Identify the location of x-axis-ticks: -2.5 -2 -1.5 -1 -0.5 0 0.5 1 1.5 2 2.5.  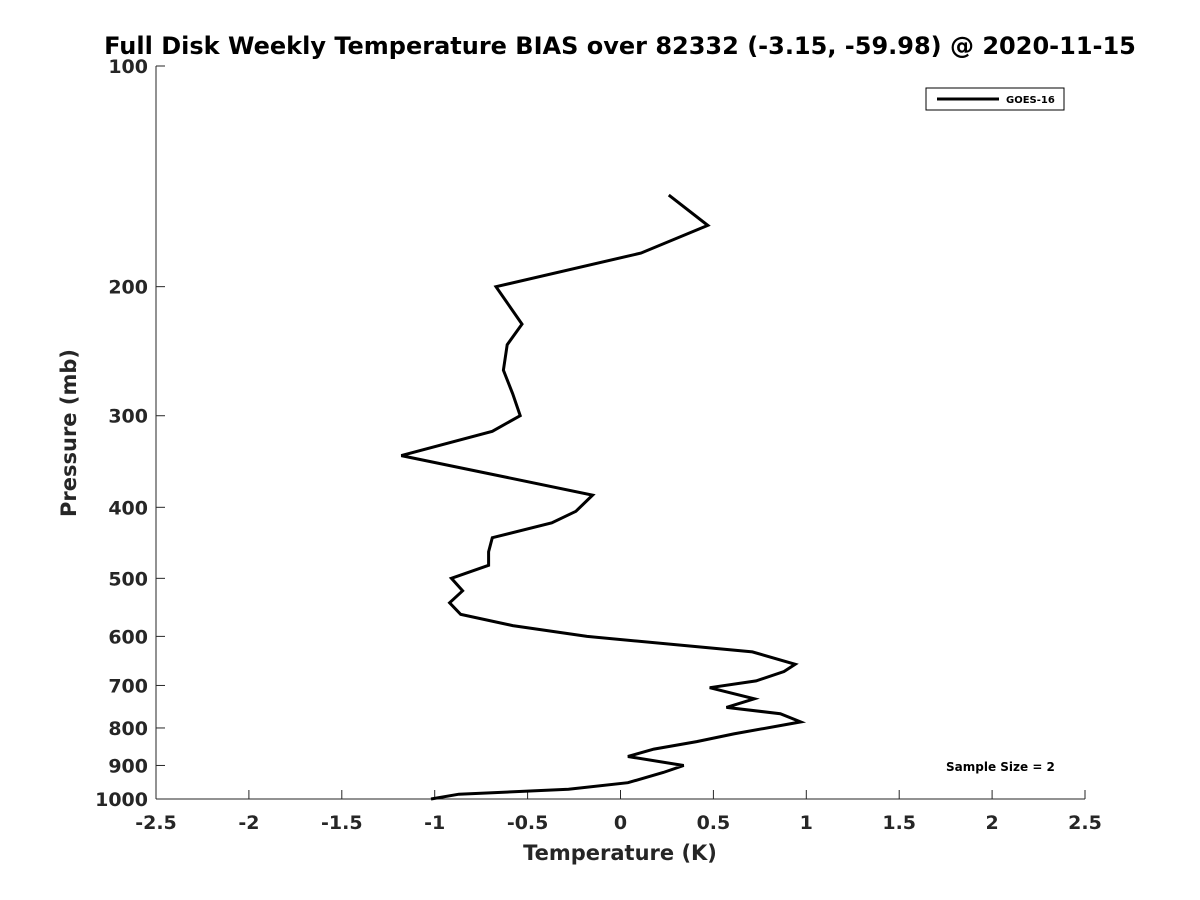
(618, 812).